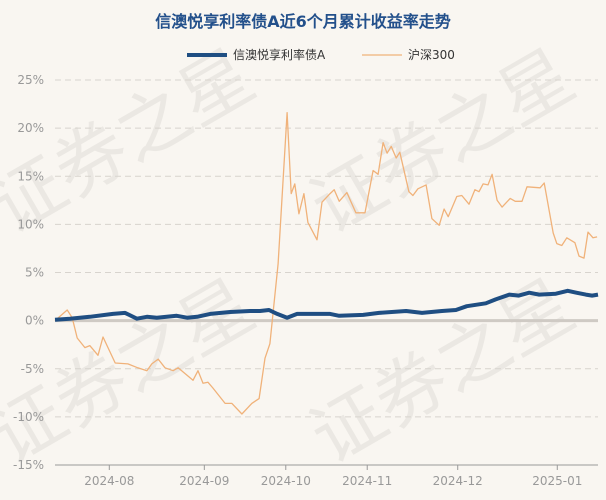 This screenshot has height=500, width=606. I want to click on y-axis: -15% -10% -5% 0% 5% 10% 15% 20% 25%, so click(28, 272).